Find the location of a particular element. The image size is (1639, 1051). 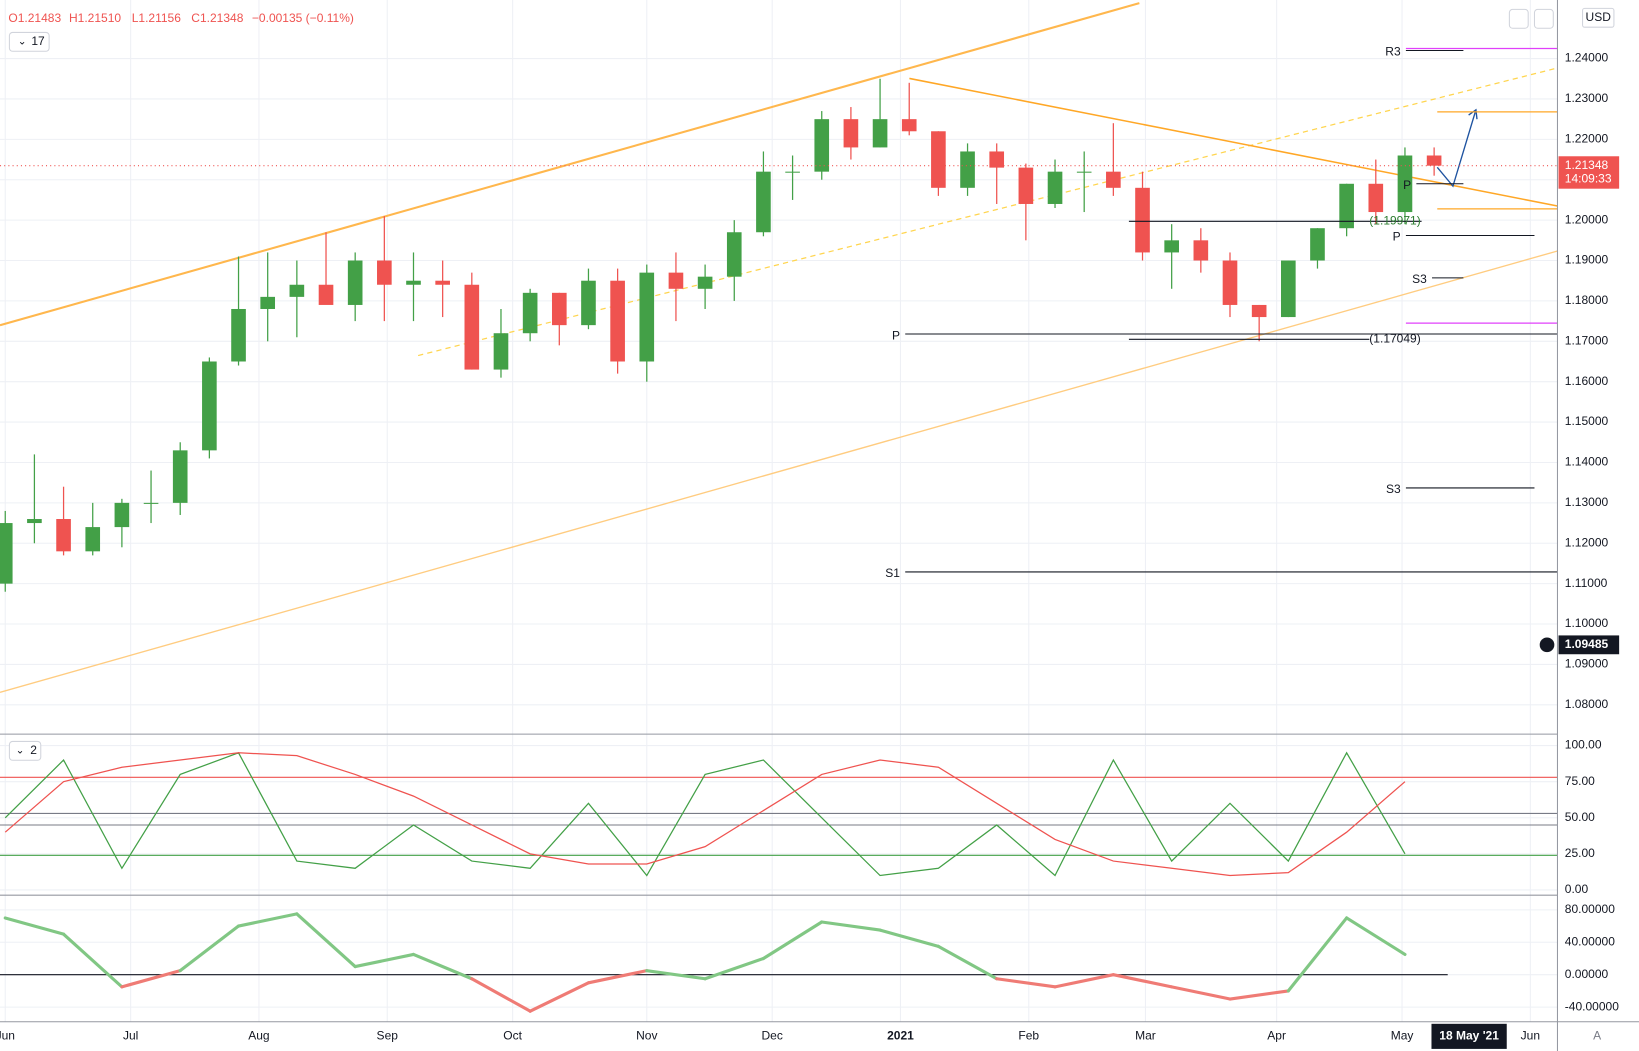

x-tick-label: Mar is located at coordinates (1145, 1036).